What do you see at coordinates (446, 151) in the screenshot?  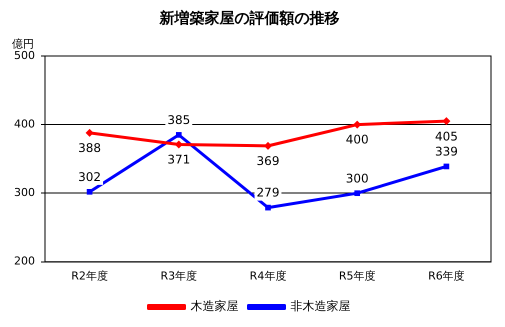 I see `data-label: 339` at bounding box center [446, 151].